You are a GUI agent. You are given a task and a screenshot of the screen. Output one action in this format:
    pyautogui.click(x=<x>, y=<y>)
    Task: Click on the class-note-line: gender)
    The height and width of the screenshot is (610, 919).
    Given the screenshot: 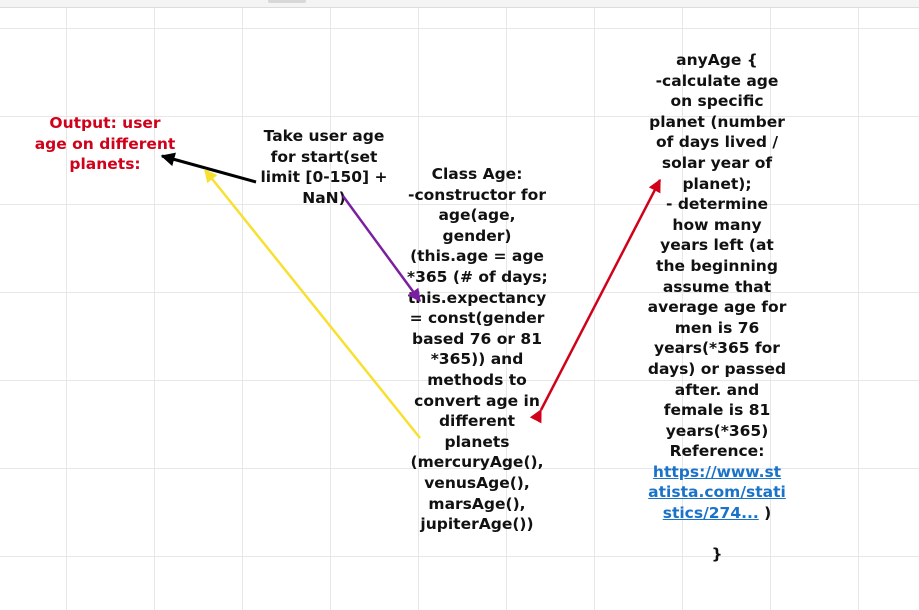 What is the action you would take?
    pyautogui.click(x=477, y=235)
    